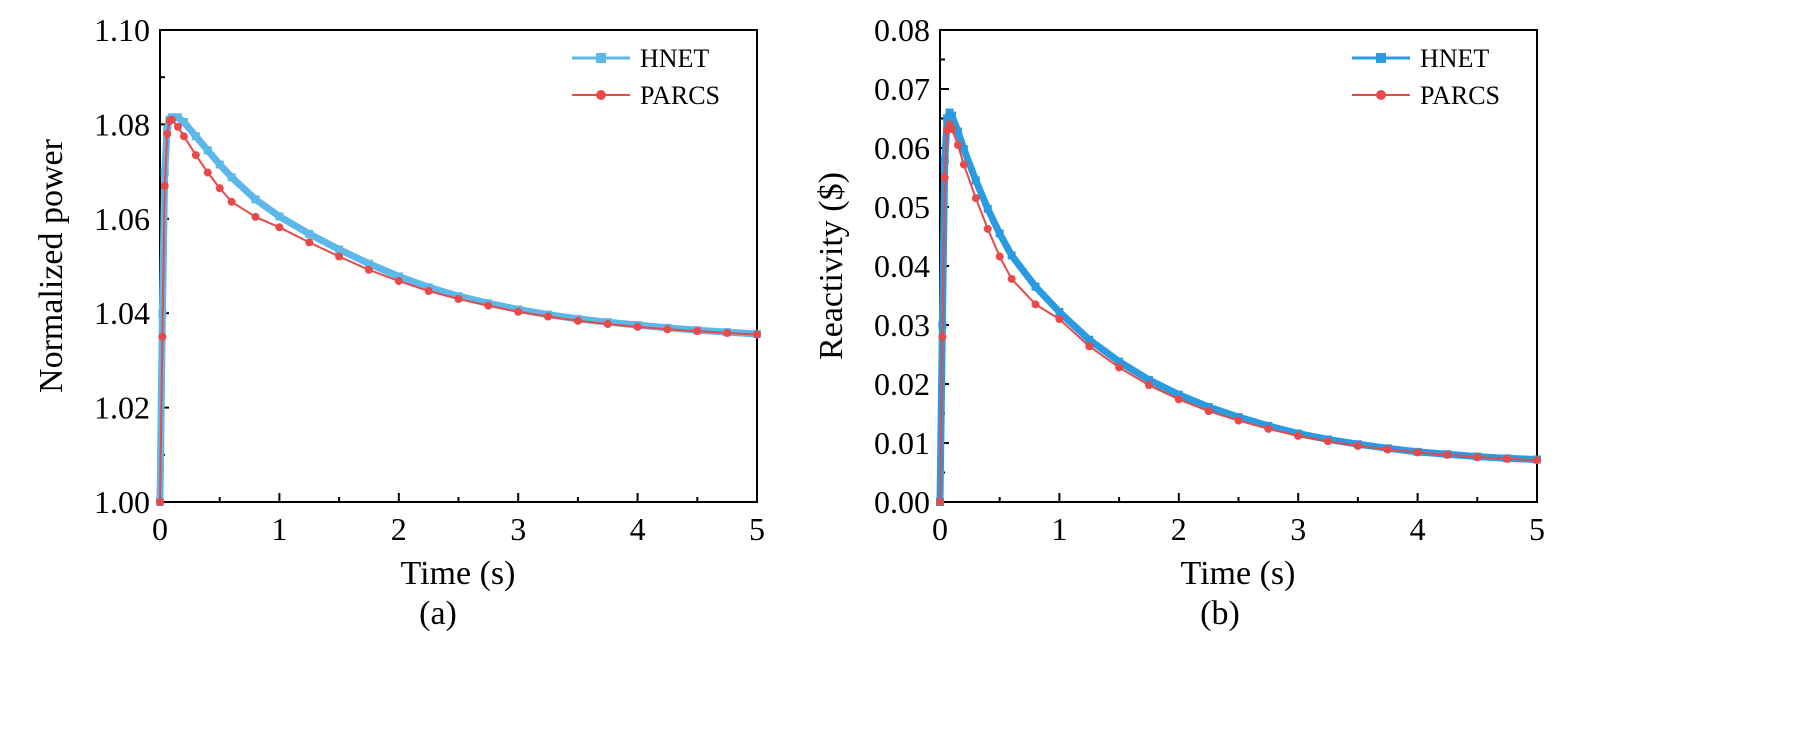 Image resolution: width=1814 pixels, height=754 pixels. Describe the element at coordinates (122, 313) in the screenshot. I see `y-tick-label: 1.04` at that location.